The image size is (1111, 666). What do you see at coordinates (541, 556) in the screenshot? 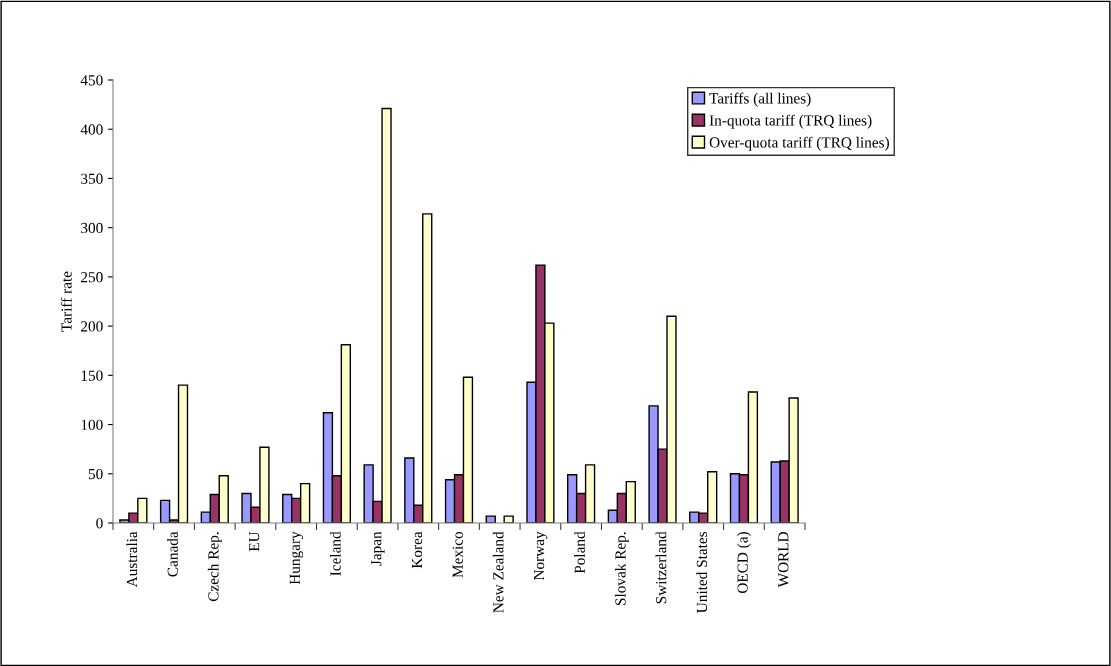
I see `x-tick-label: Norway` at bounding box center [541, 556].